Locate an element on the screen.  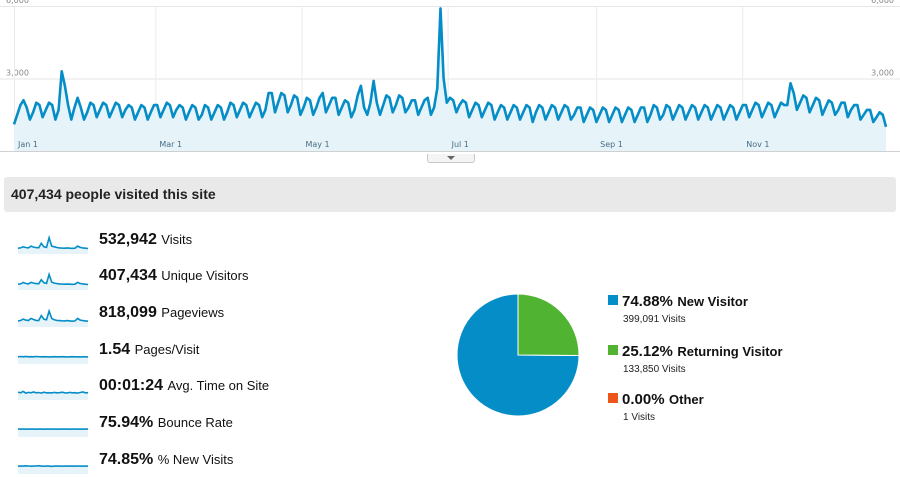
metric-value: 00:01:24 is located at coordinates (131, 385).